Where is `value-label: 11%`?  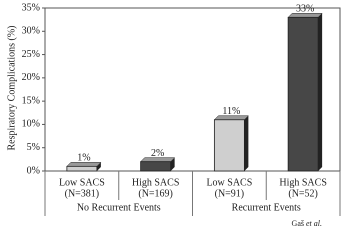
value-label: 11% is located at coordinates (231, 111).